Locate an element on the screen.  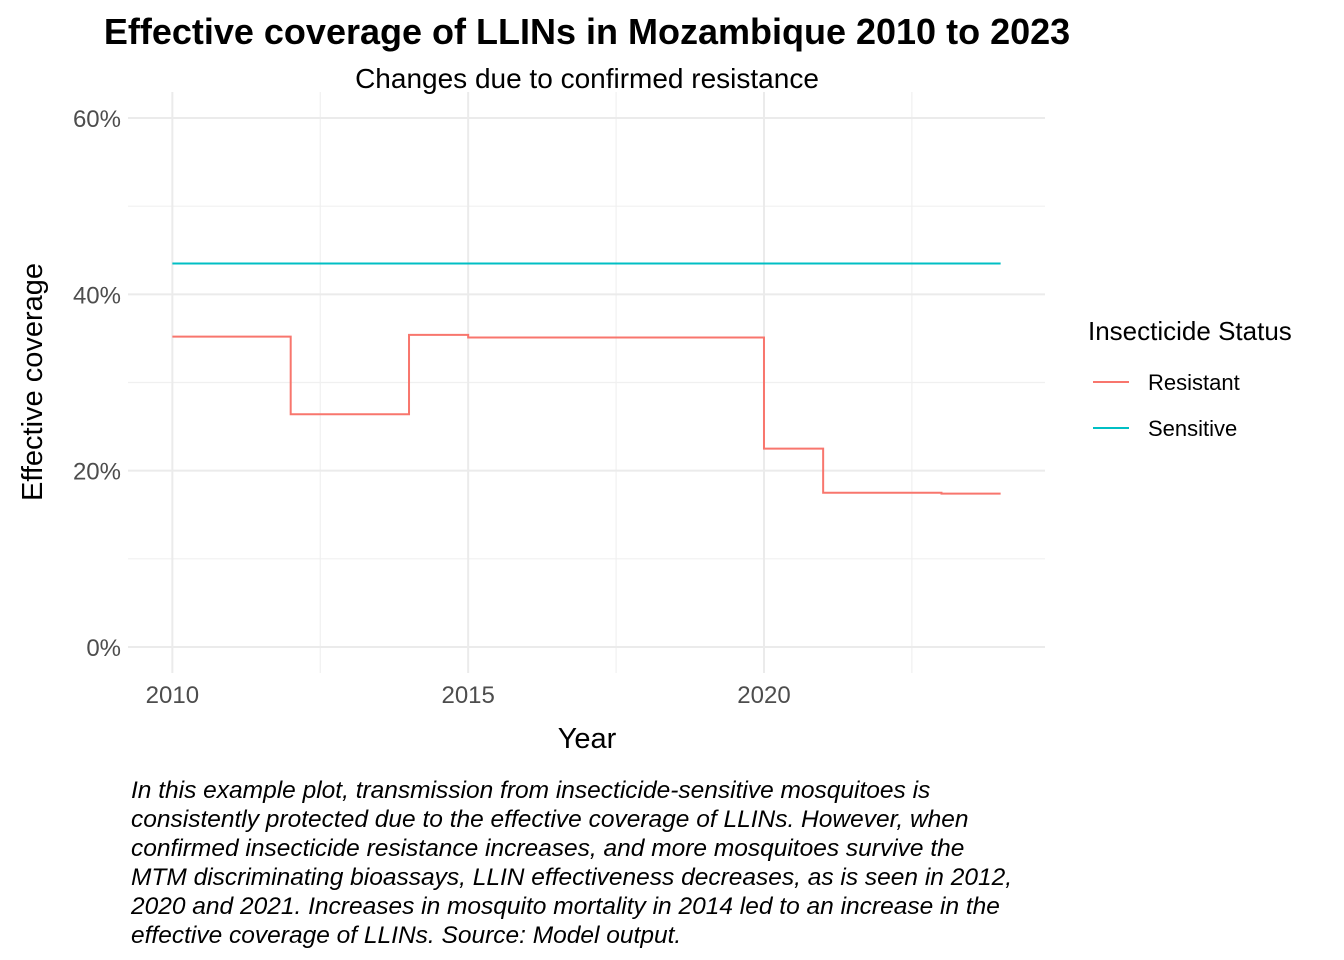
chart-subtitle: Changes due to confirmed resistance is located at coordinates (587, 78).